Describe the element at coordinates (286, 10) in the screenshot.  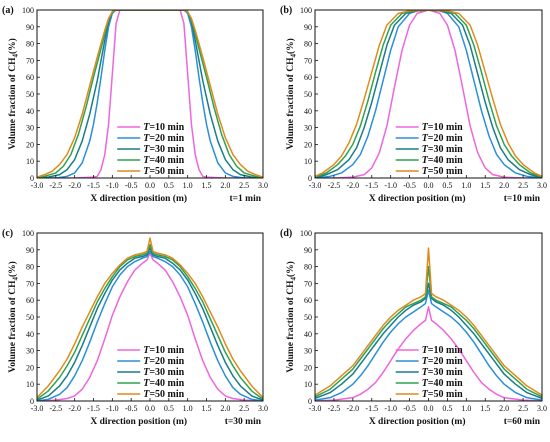
I see `panel-label: (b)` at that location.